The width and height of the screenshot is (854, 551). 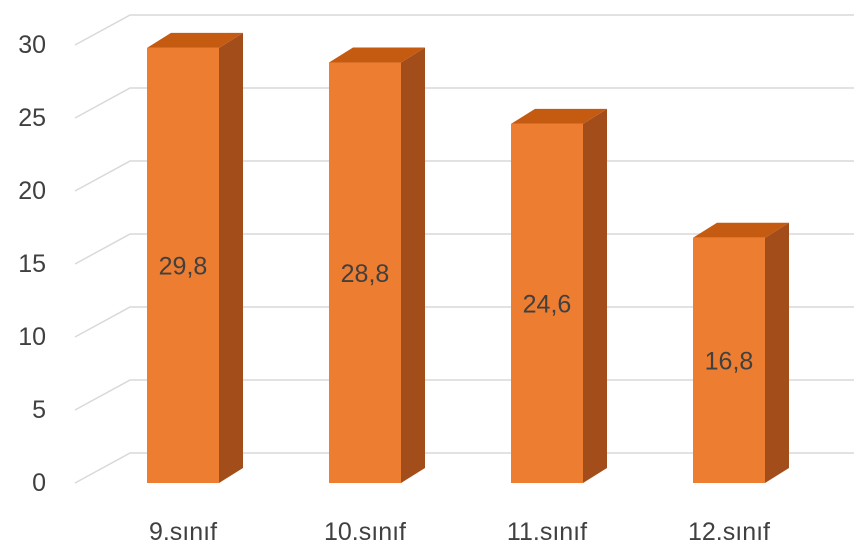 What do you see at coordinates (39, 483) in the screenshot?
I see `y-tick-label: 0` at bounding box center [39, 483].